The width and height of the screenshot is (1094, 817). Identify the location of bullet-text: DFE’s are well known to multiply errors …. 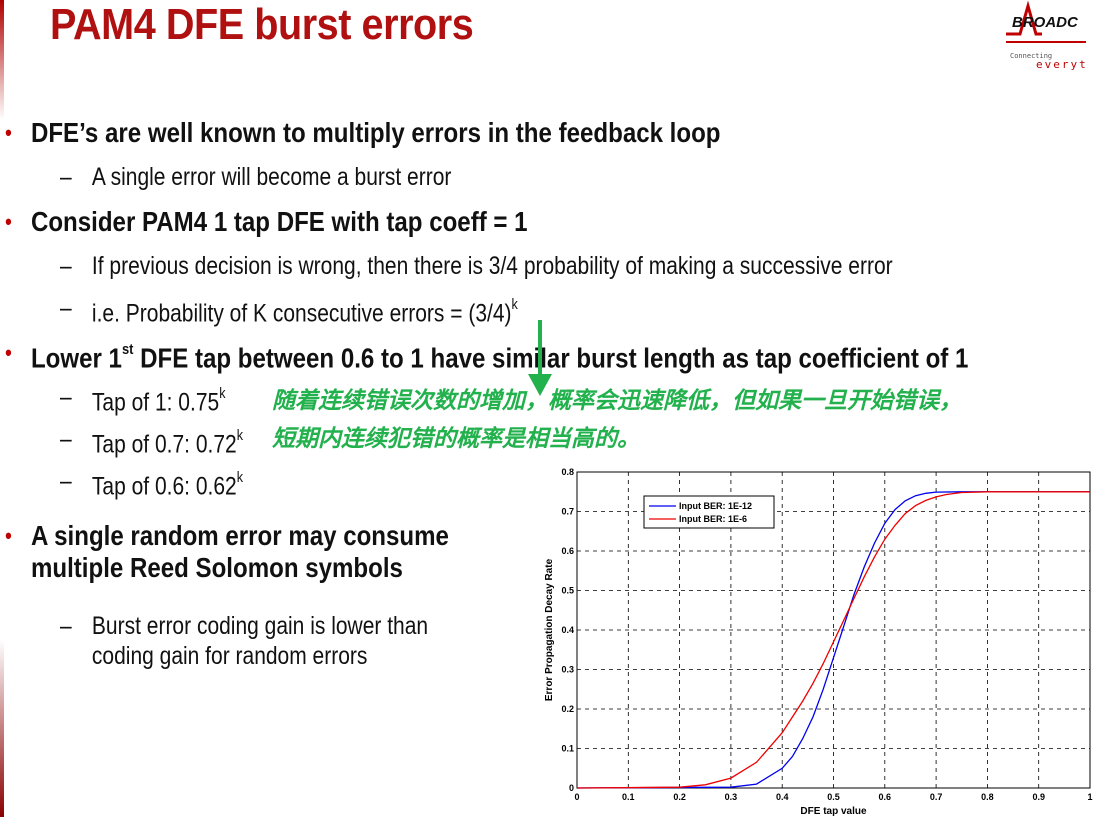
(375, 132).